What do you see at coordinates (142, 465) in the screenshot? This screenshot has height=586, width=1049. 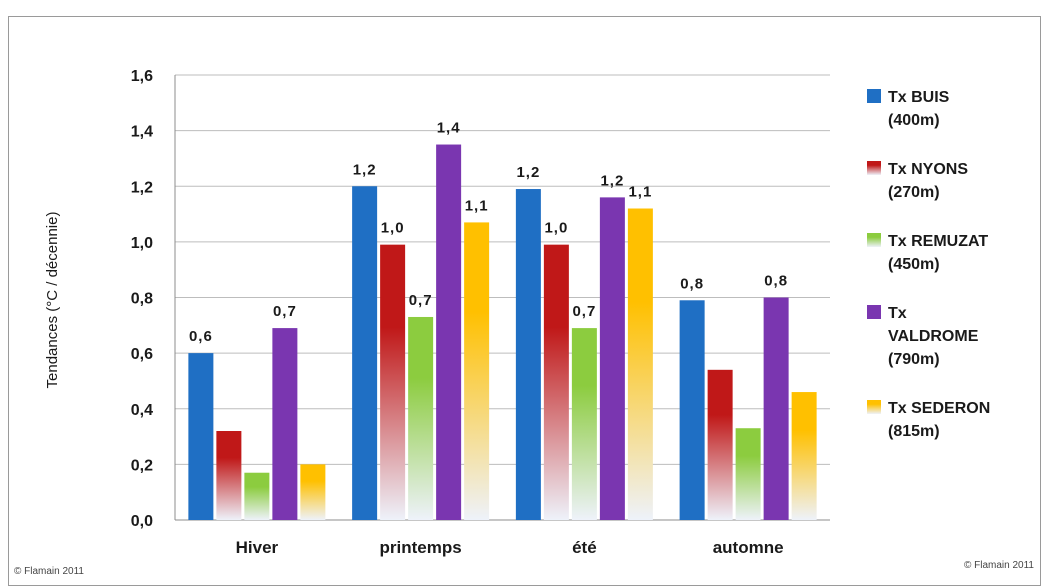 I see `y-tick-label: 0,2` at bounding box center [142, 465].